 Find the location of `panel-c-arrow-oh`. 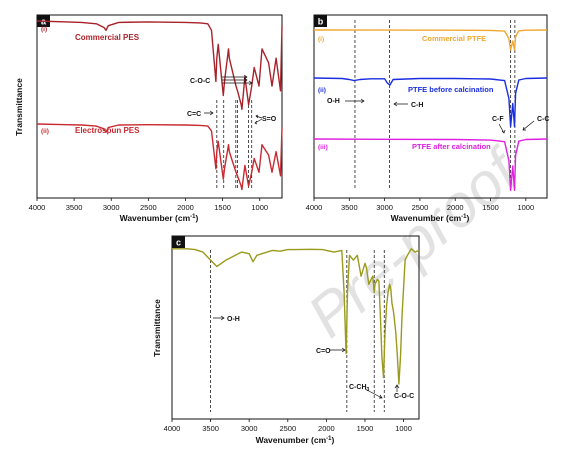

panel-c-arrow-oh is located at coordinates (219, 318).